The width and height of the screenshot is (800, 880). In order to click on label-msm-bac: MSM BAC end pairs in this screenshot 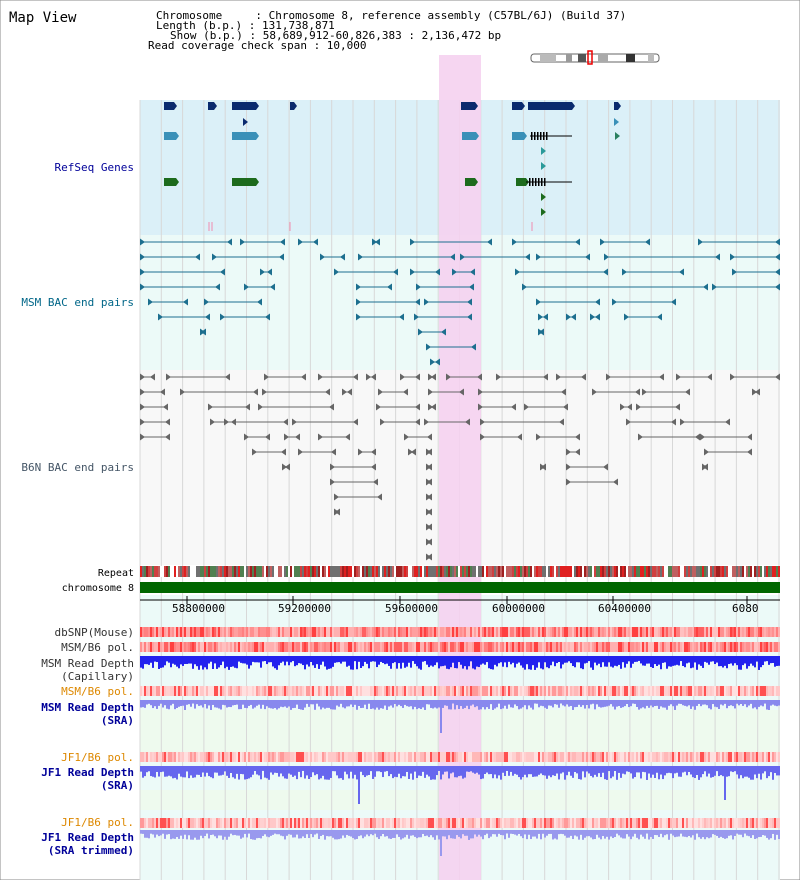, I will do `click(77, 302)`.